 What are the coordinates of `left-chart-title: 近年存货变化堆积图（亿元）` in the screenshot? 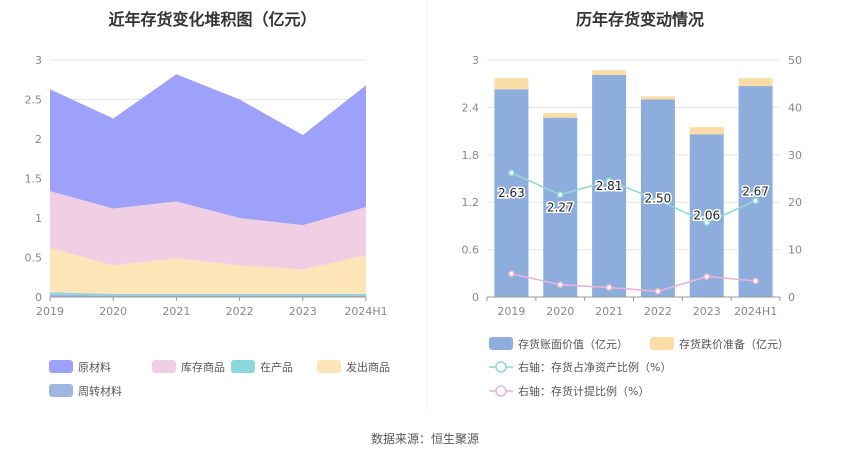 It's located at (212, 19).